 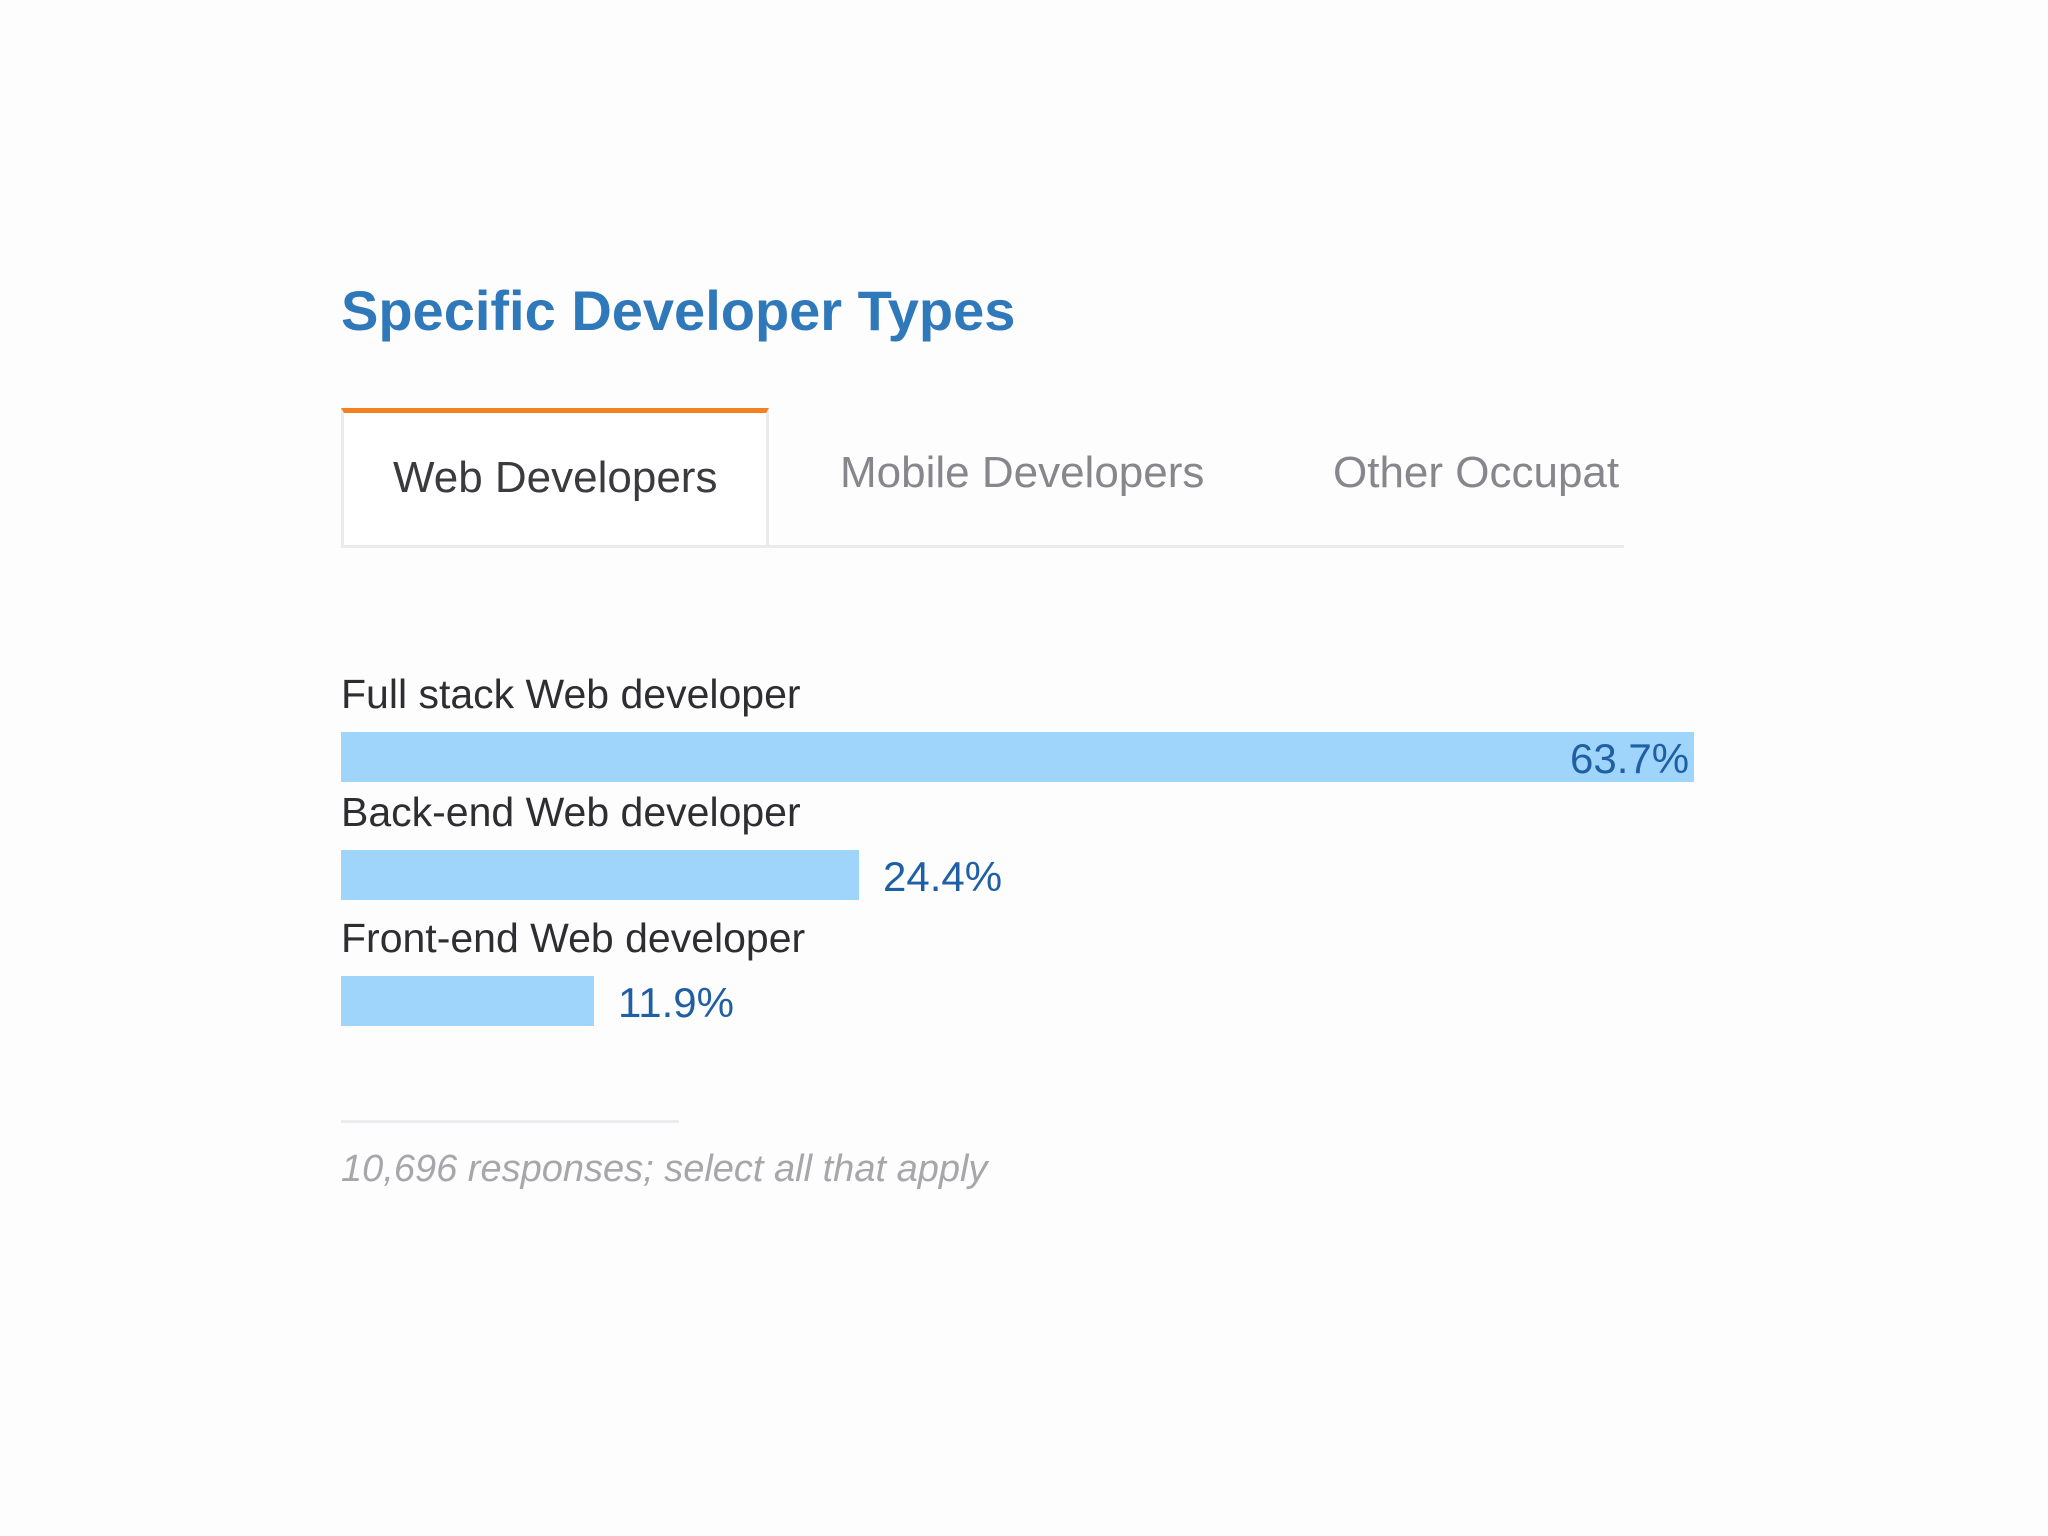 What do you see at coordinates (678, 310) in the screenshot?
I see `page-title: Specific Developer Types` at bounding box center [678, 310].